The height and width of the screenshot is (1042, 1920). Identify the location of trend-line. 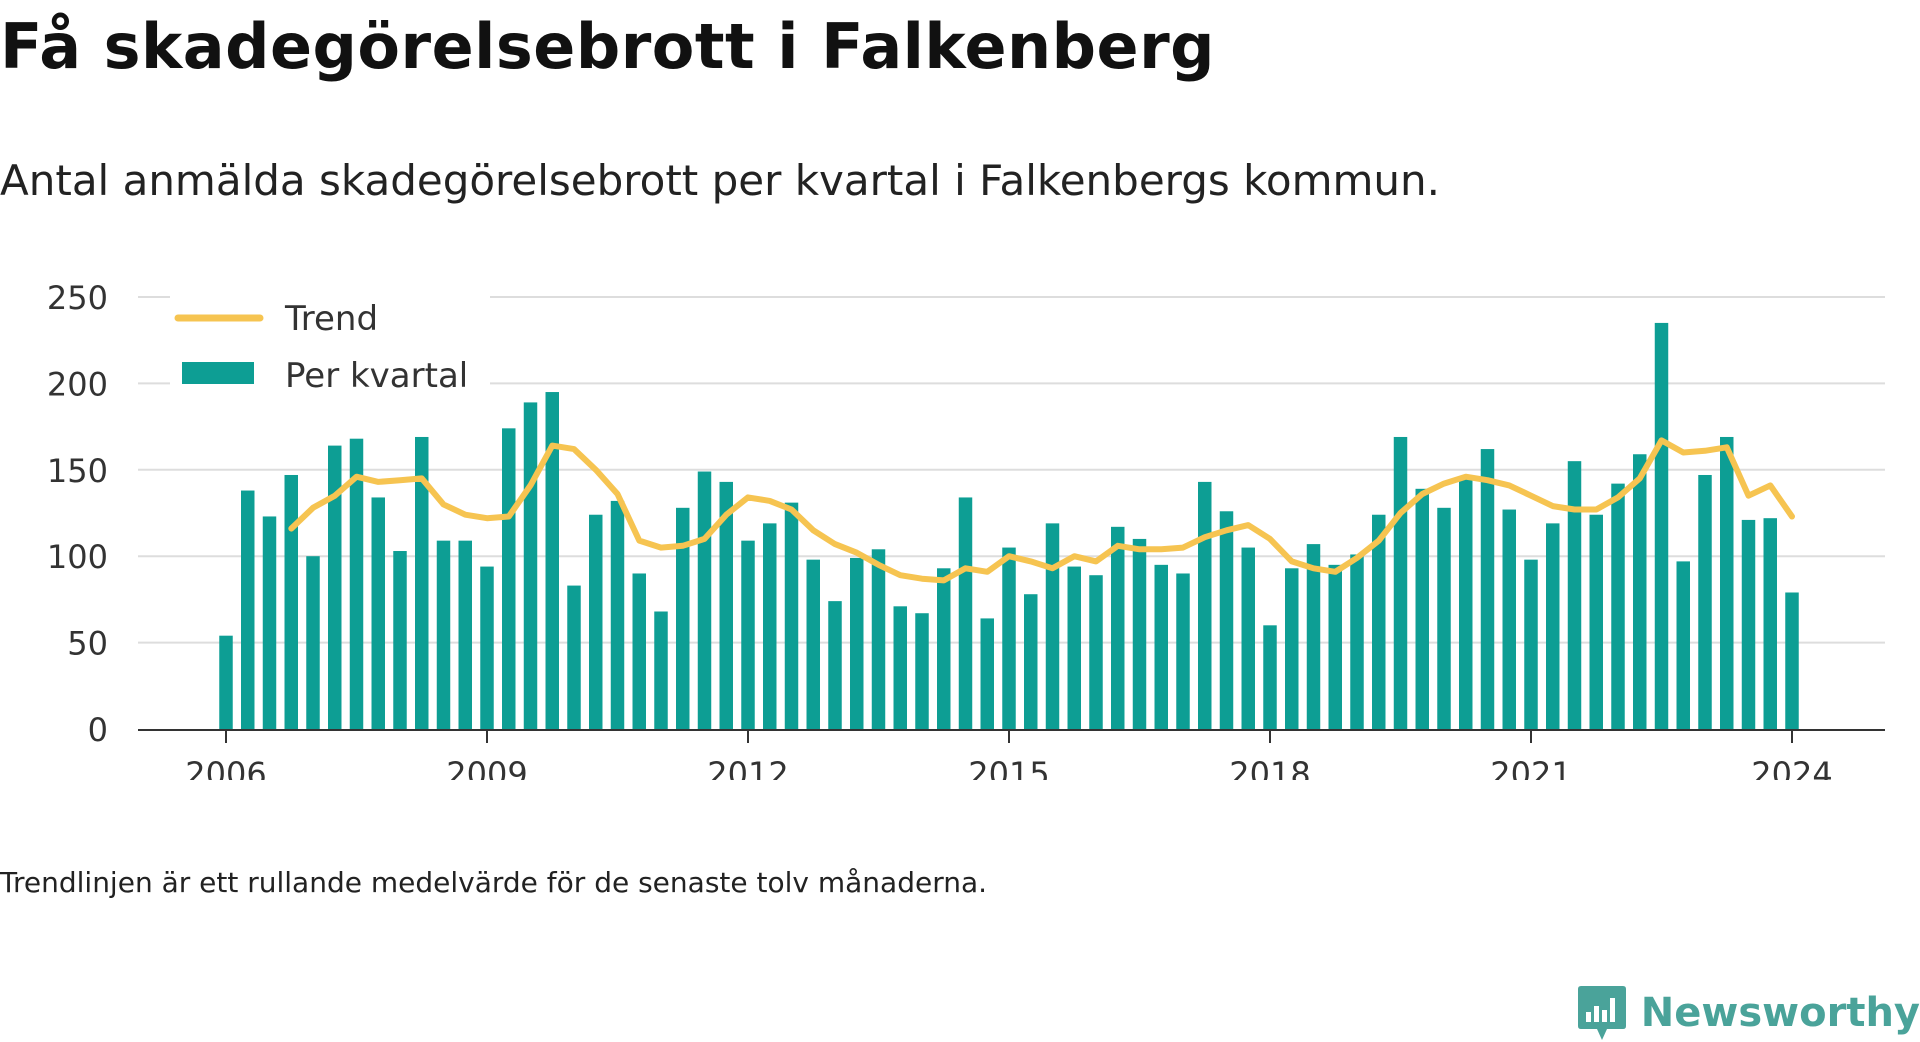
(1041, 510).